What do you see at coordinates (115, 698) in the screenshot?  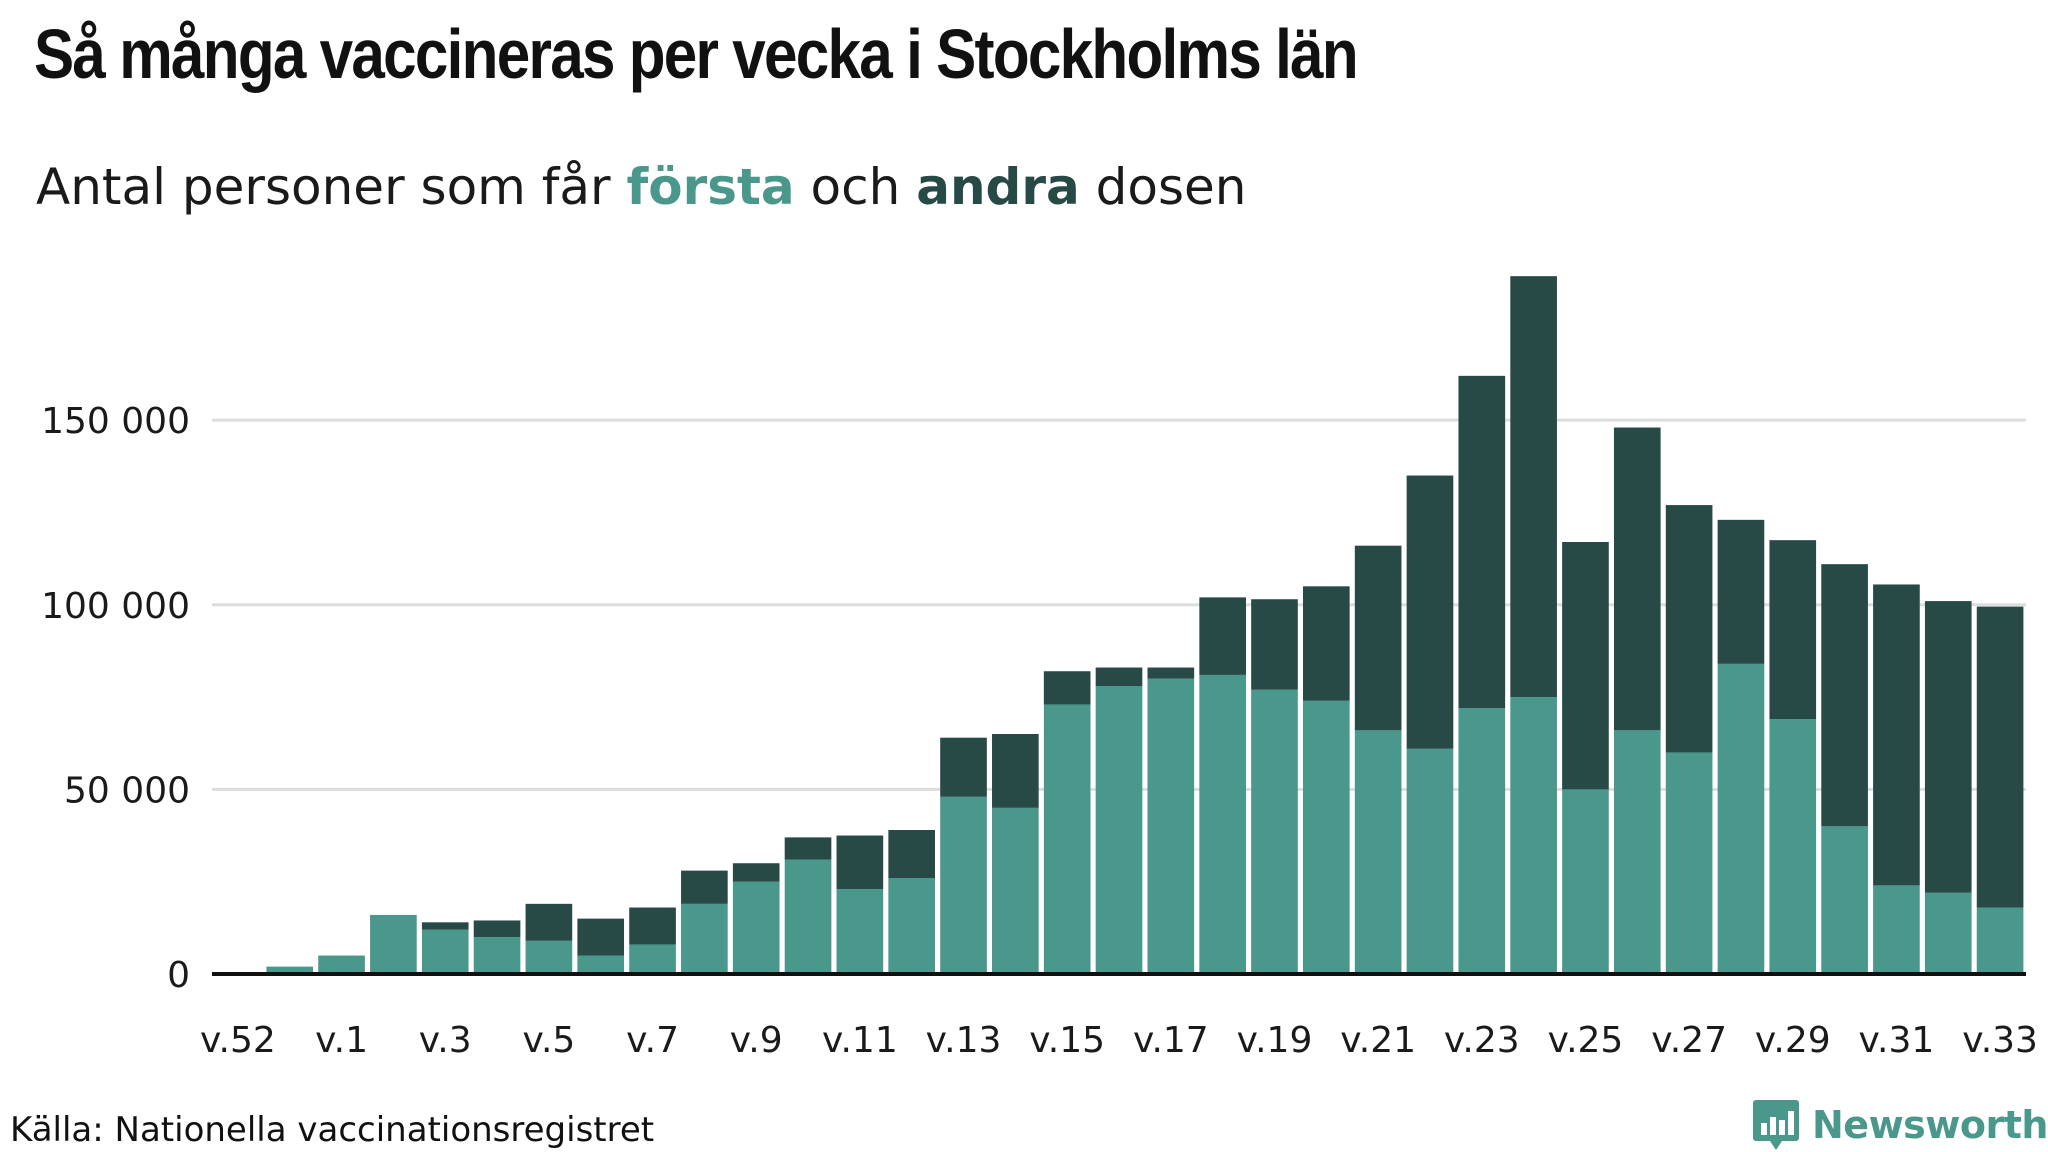 I see `y-axis-ticks: 0 50 000 100 000 150 000` at bounding box center [115, 698].